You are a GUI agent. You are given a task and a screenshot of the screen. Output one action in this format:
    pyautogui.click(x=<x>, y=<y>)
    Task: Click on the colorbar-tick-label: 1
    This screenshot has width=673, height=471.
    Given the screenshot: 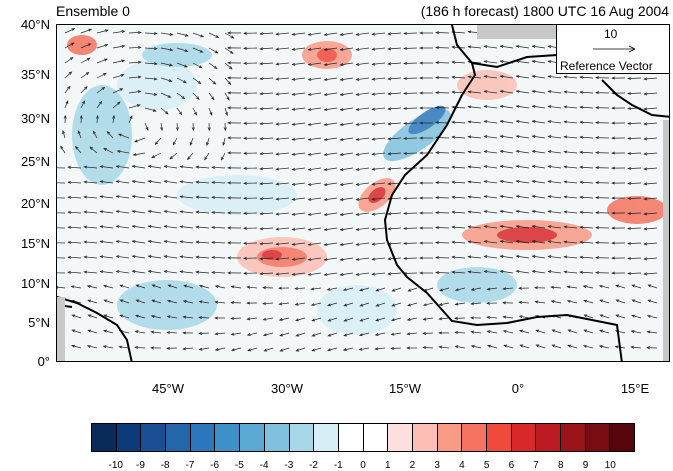 What is the action you would take?
    pyautogui.click(x=387, y=465)
    